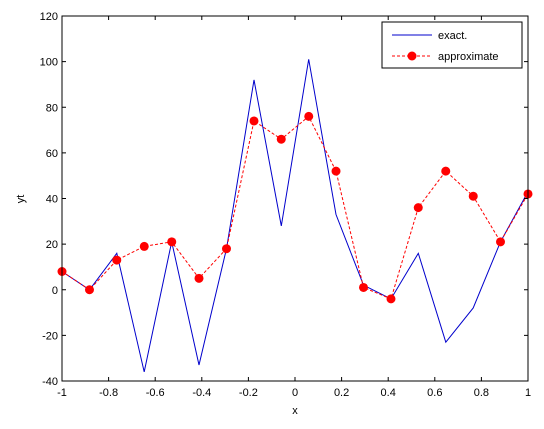  I want to click on y-tick-label: 20, so click(52, 245).